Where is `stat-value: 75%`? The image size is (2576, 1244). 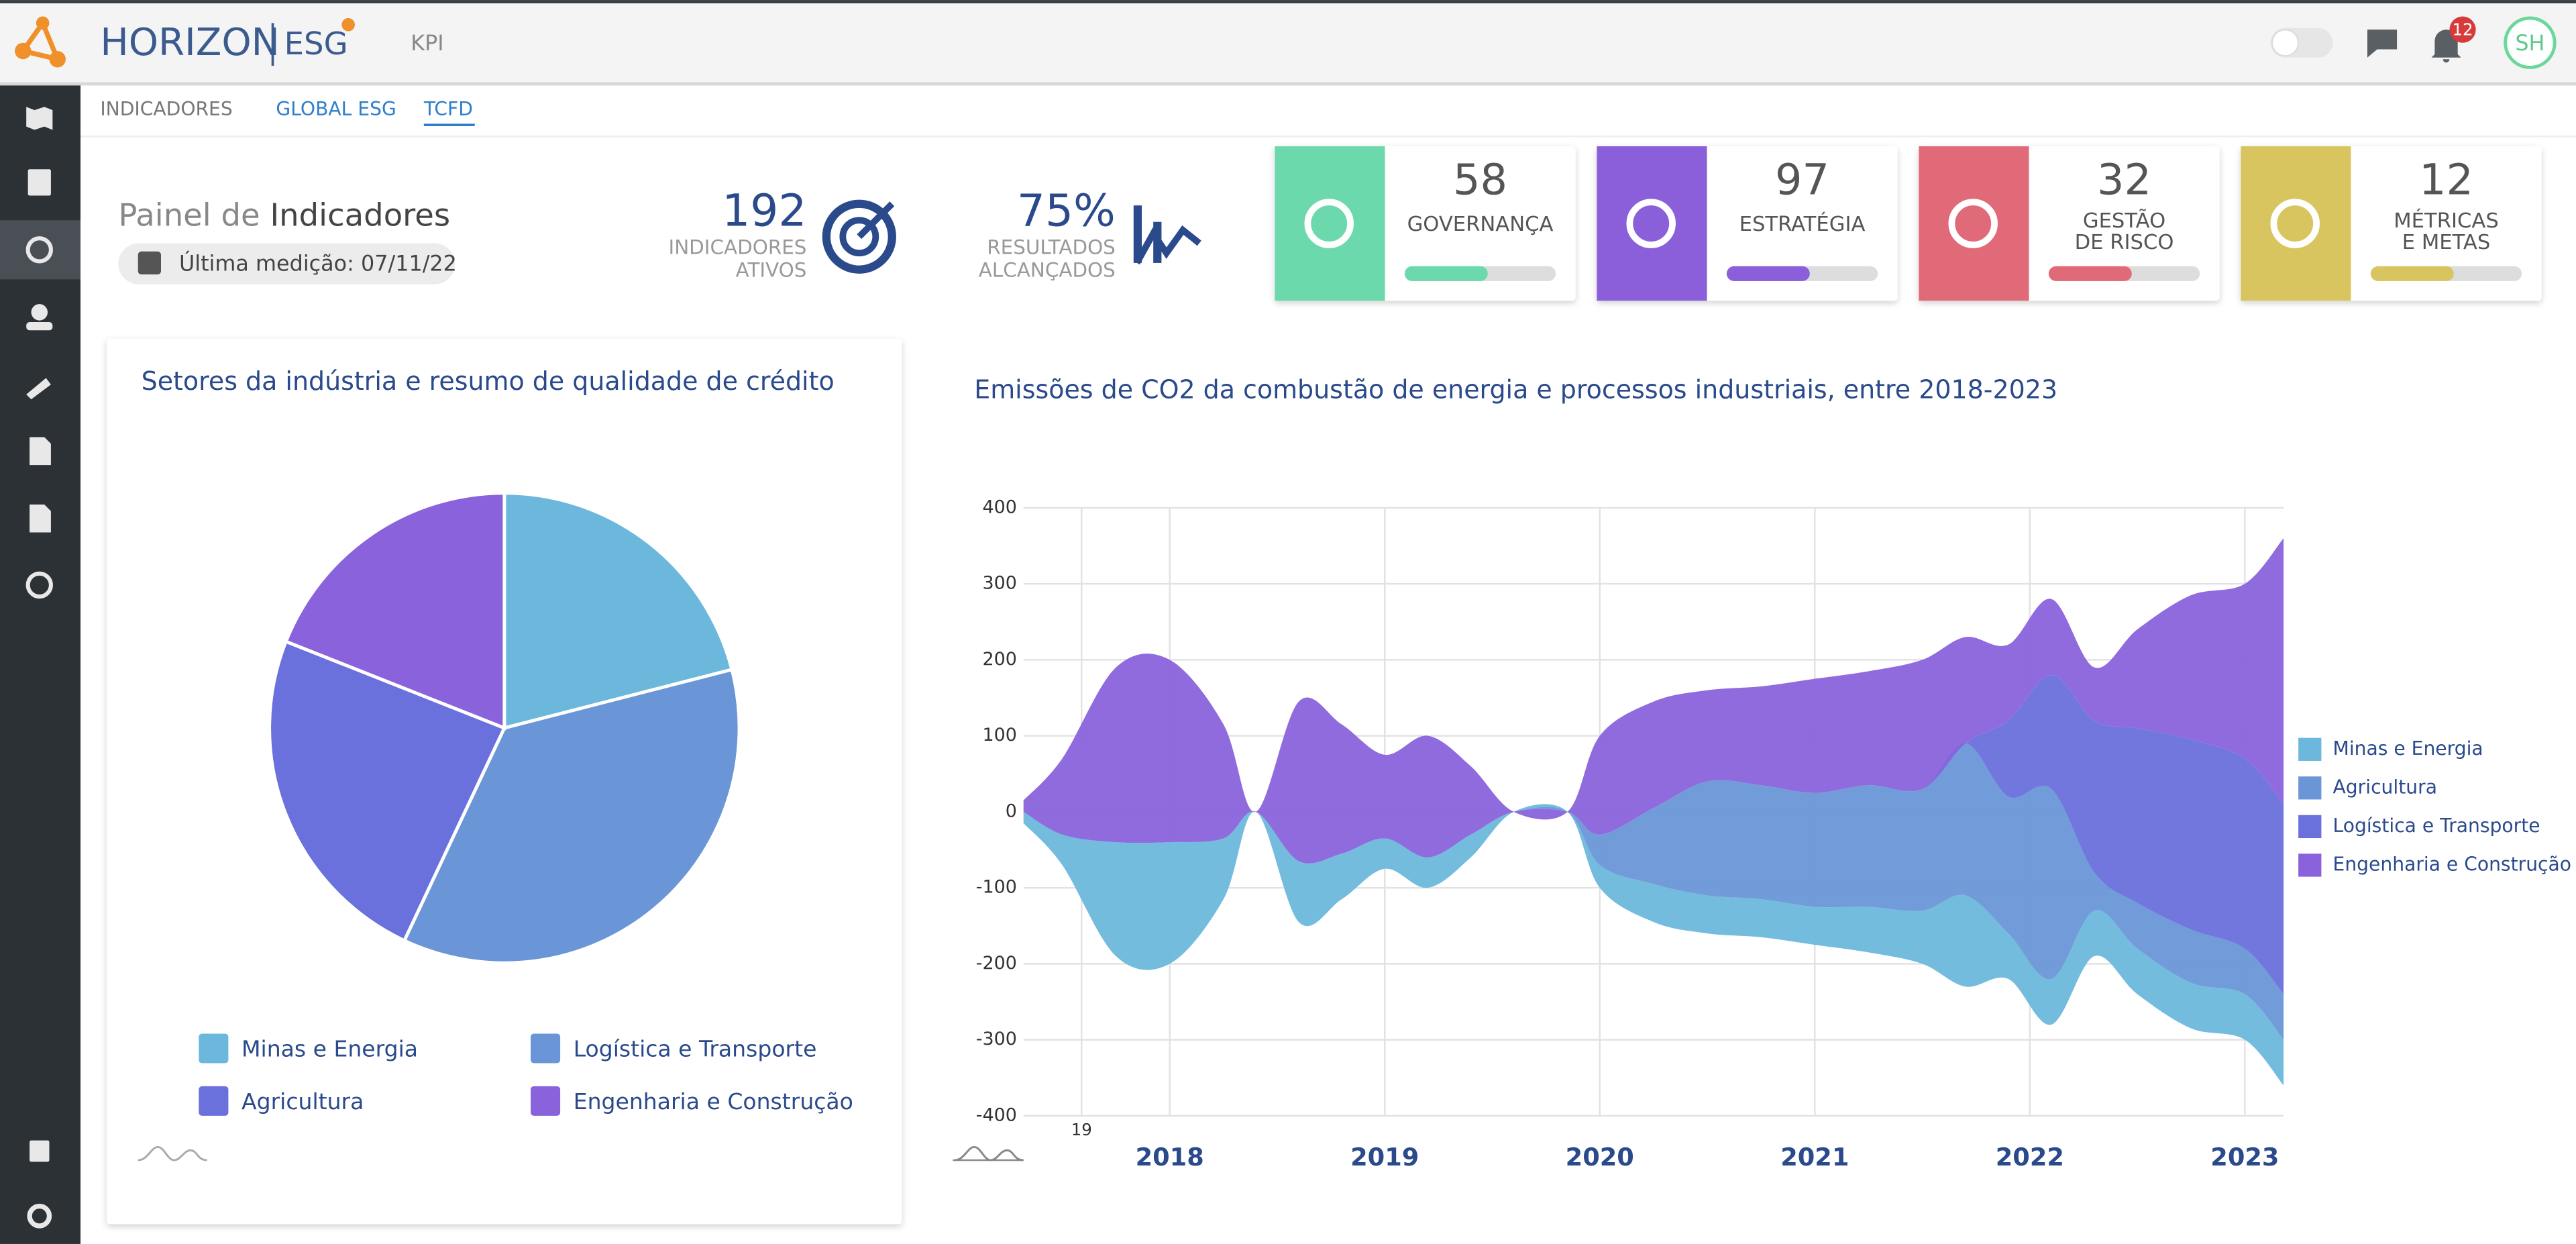
stat-value: 75% is located at coordinates (1066, 210).